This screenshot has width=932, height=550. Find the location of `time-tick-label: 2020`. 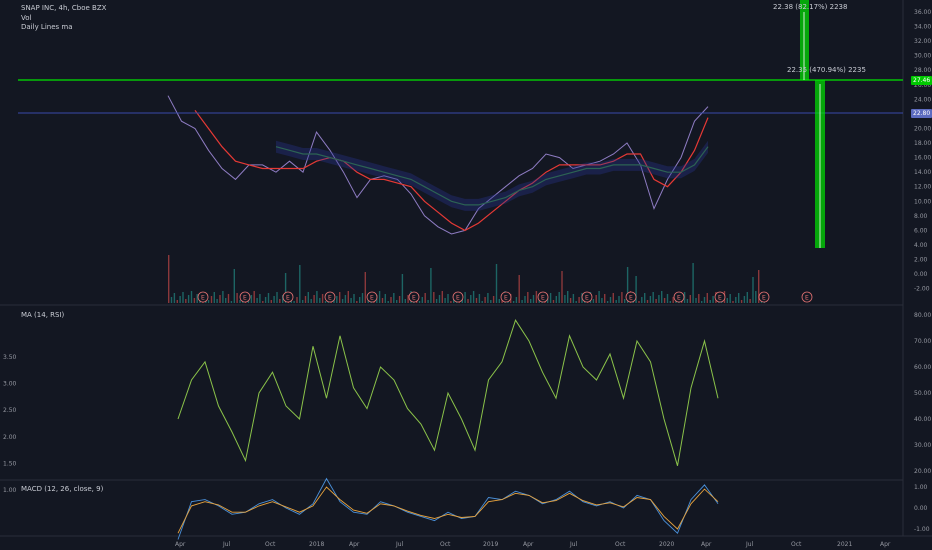

time-tick-label: 2020 is located at coordinates (666, 544).